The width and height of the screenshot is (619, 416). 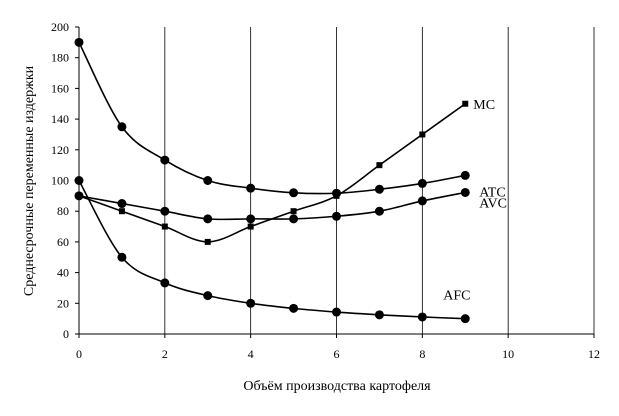 I want to click on y-tick-label: 120, so click(x=60, y=150).